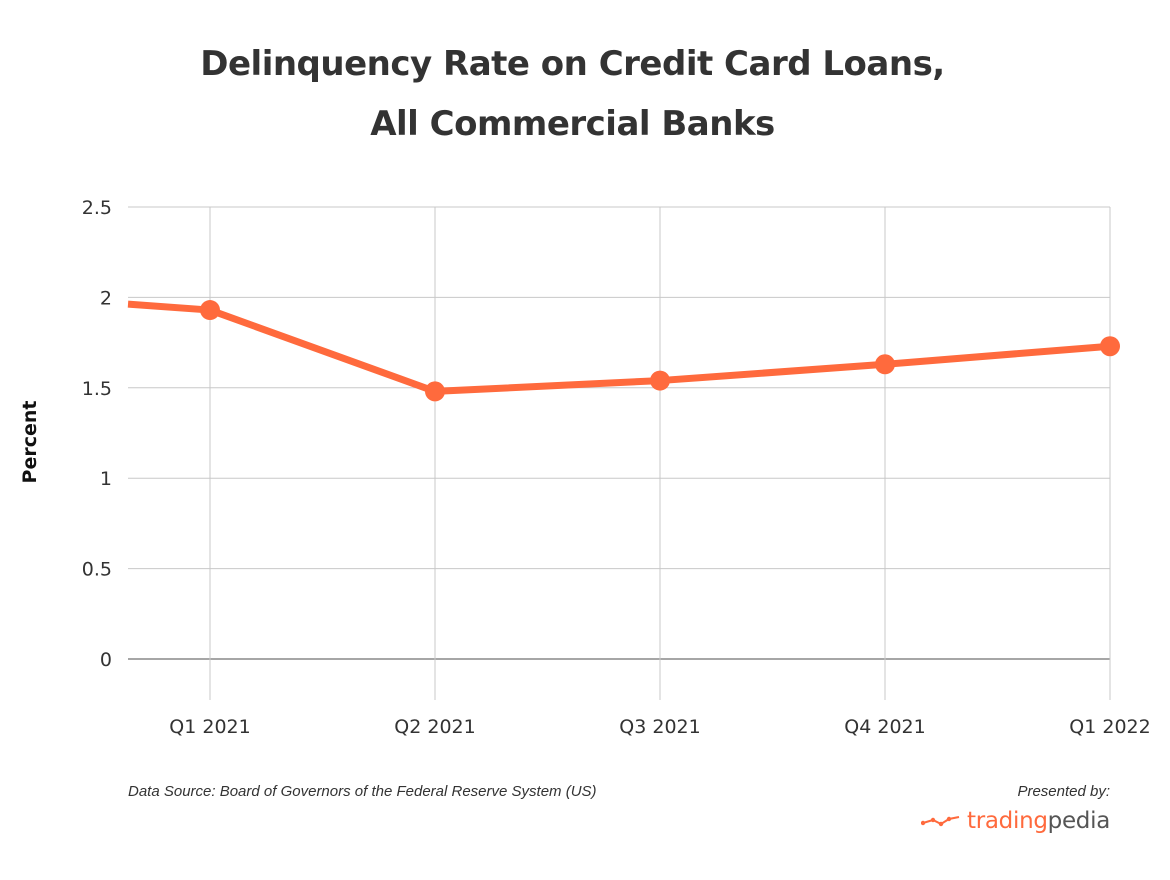  I want to click on brand-name-part2: pedia, so click(1079, 821).